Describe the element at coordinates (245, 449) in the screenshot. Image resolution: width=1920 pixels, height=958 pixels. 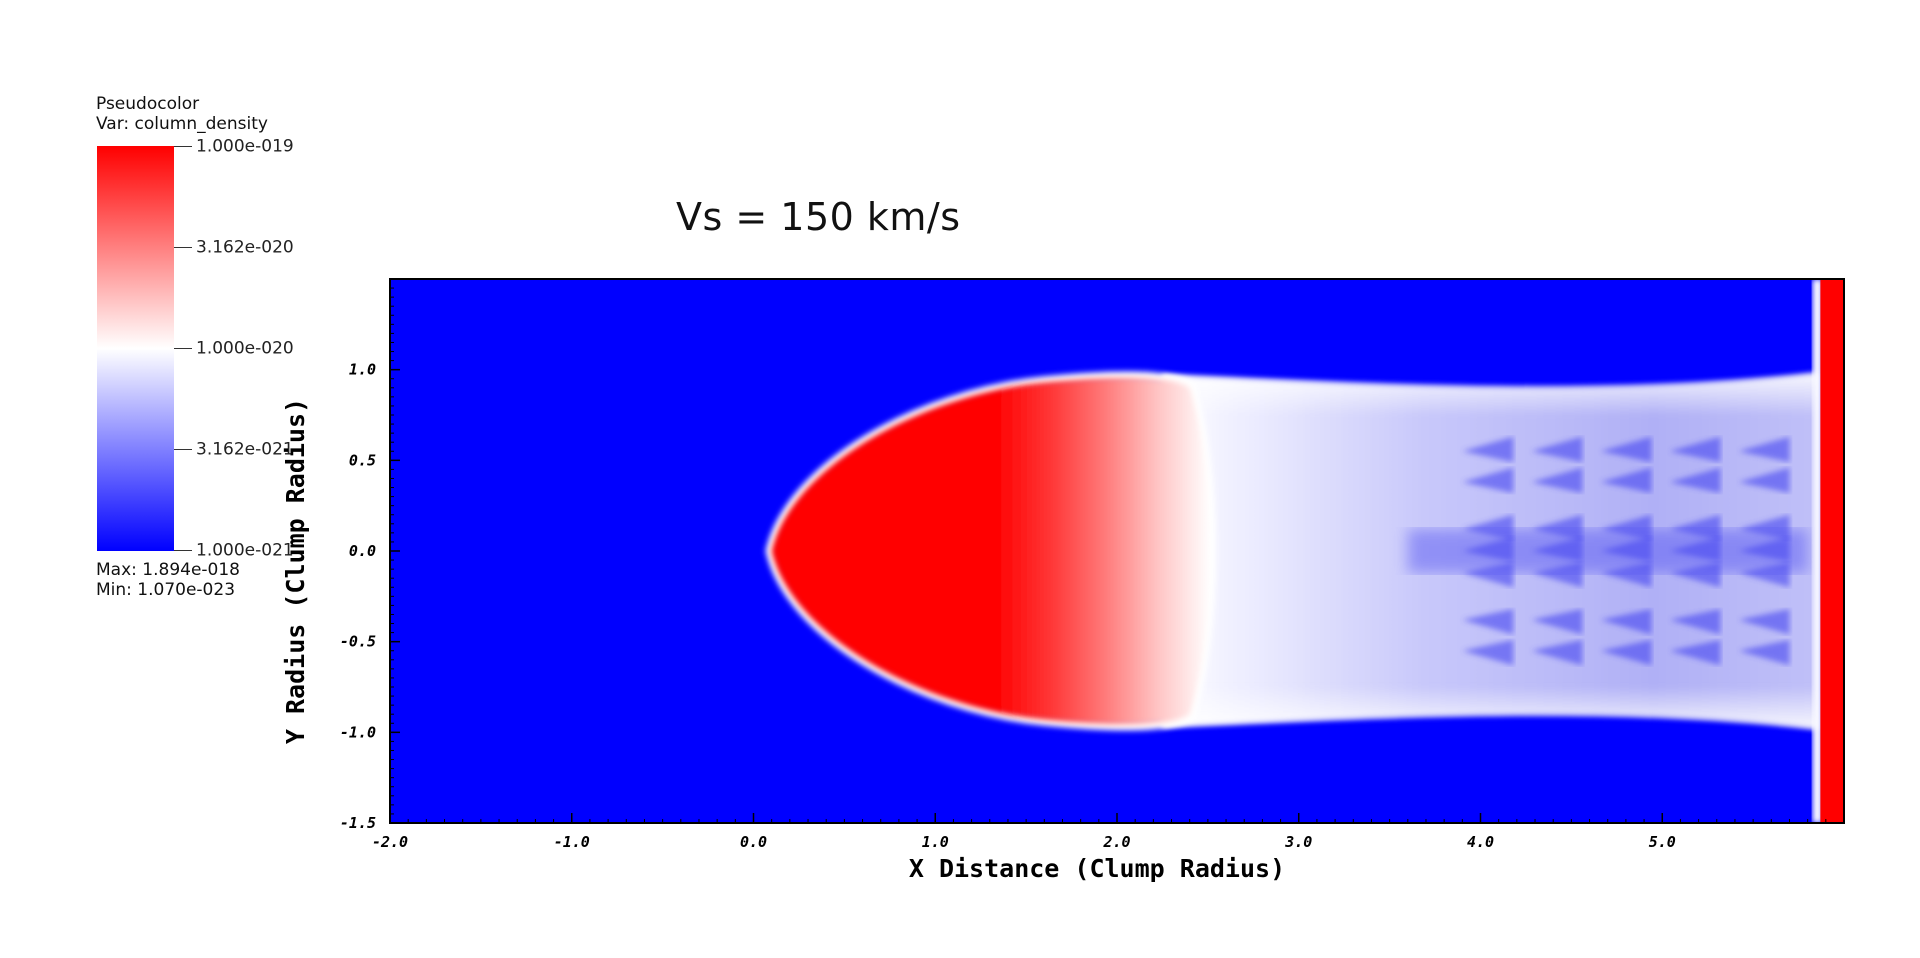
I see `colorbar-tick-label: 3.162e-021` at that location.